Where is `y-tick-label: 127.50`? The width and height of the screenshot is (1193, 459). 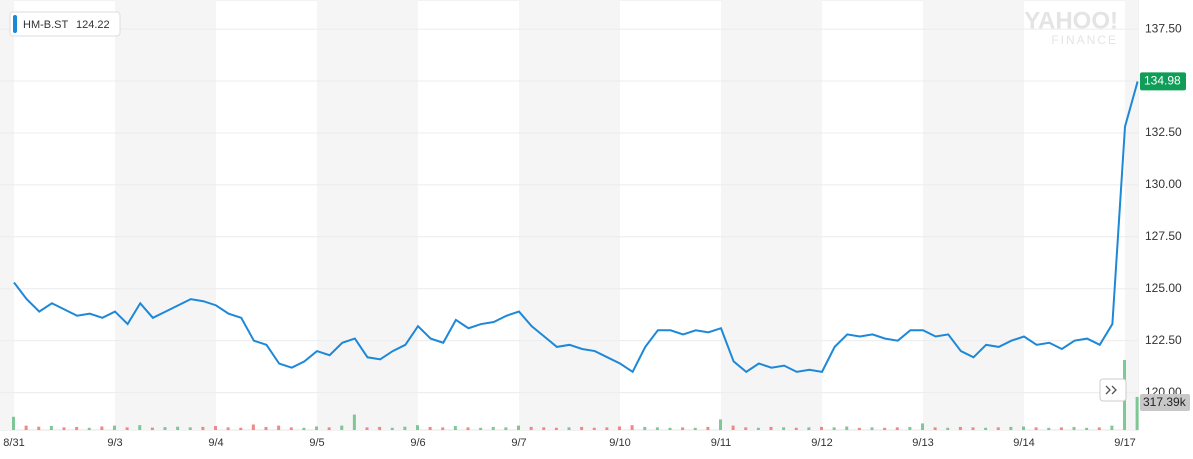 y-tick-label: 127.50 is located at coordinates (1163, 236).